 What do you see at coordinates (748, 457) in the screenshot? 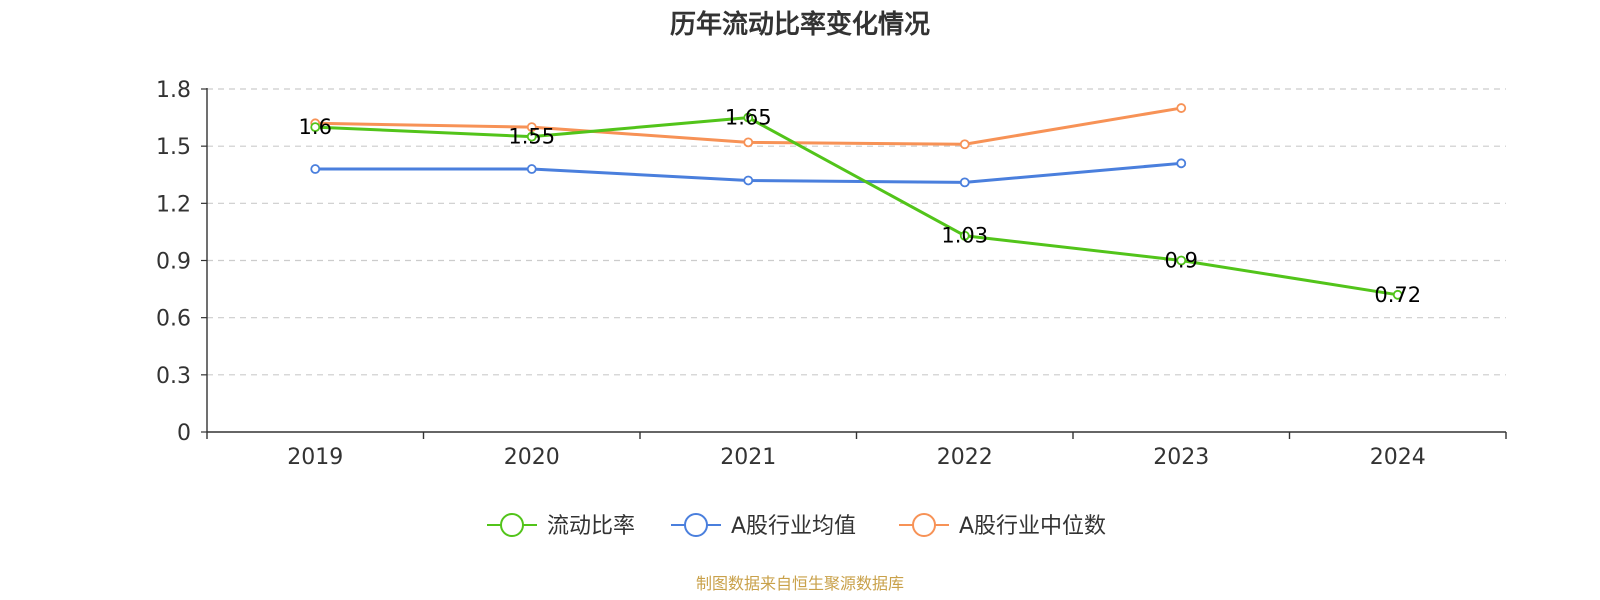
I see `x-tick-label: 2021` at bounding box center [748, 457].